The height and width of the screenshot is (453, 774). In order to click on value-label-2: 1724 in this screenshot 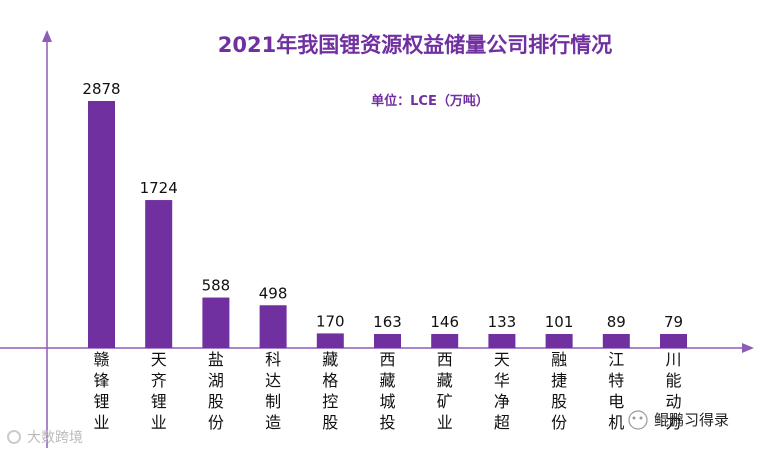, I will do `click(159, 188)`.